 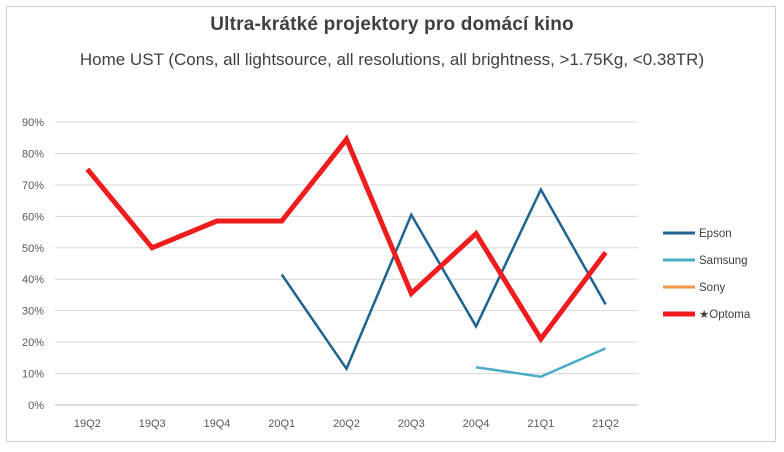 I want to click on legend-label-epson: Epson, so click(x=715, y=234).